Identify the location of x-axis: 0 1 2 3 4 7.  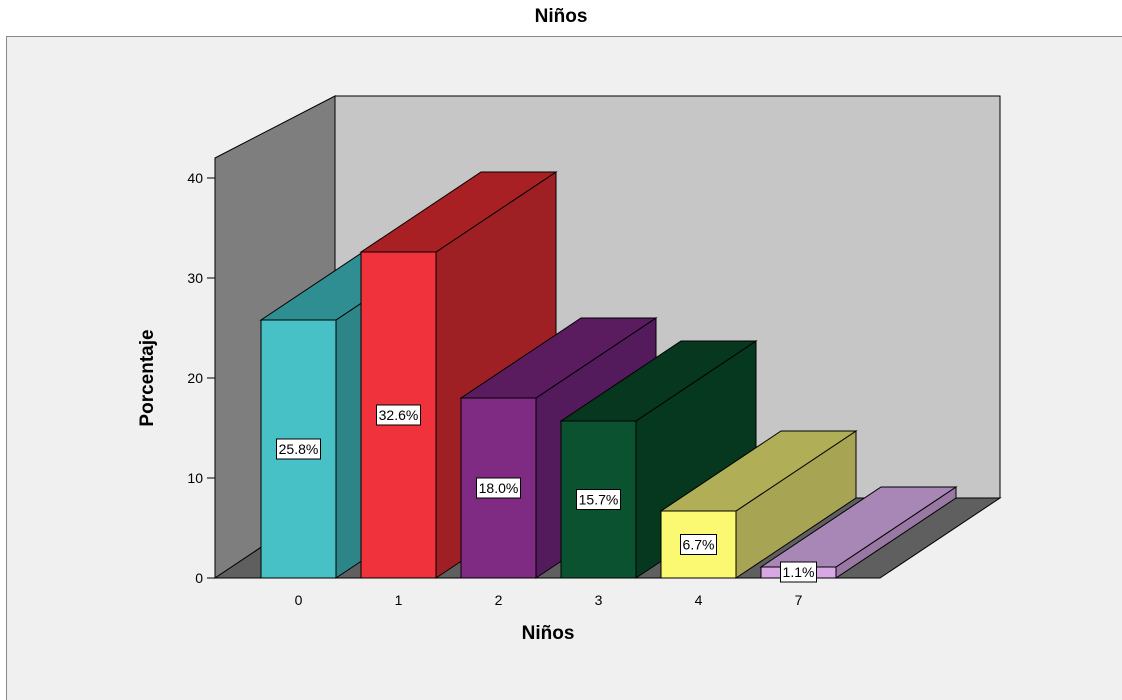
(549, 600).